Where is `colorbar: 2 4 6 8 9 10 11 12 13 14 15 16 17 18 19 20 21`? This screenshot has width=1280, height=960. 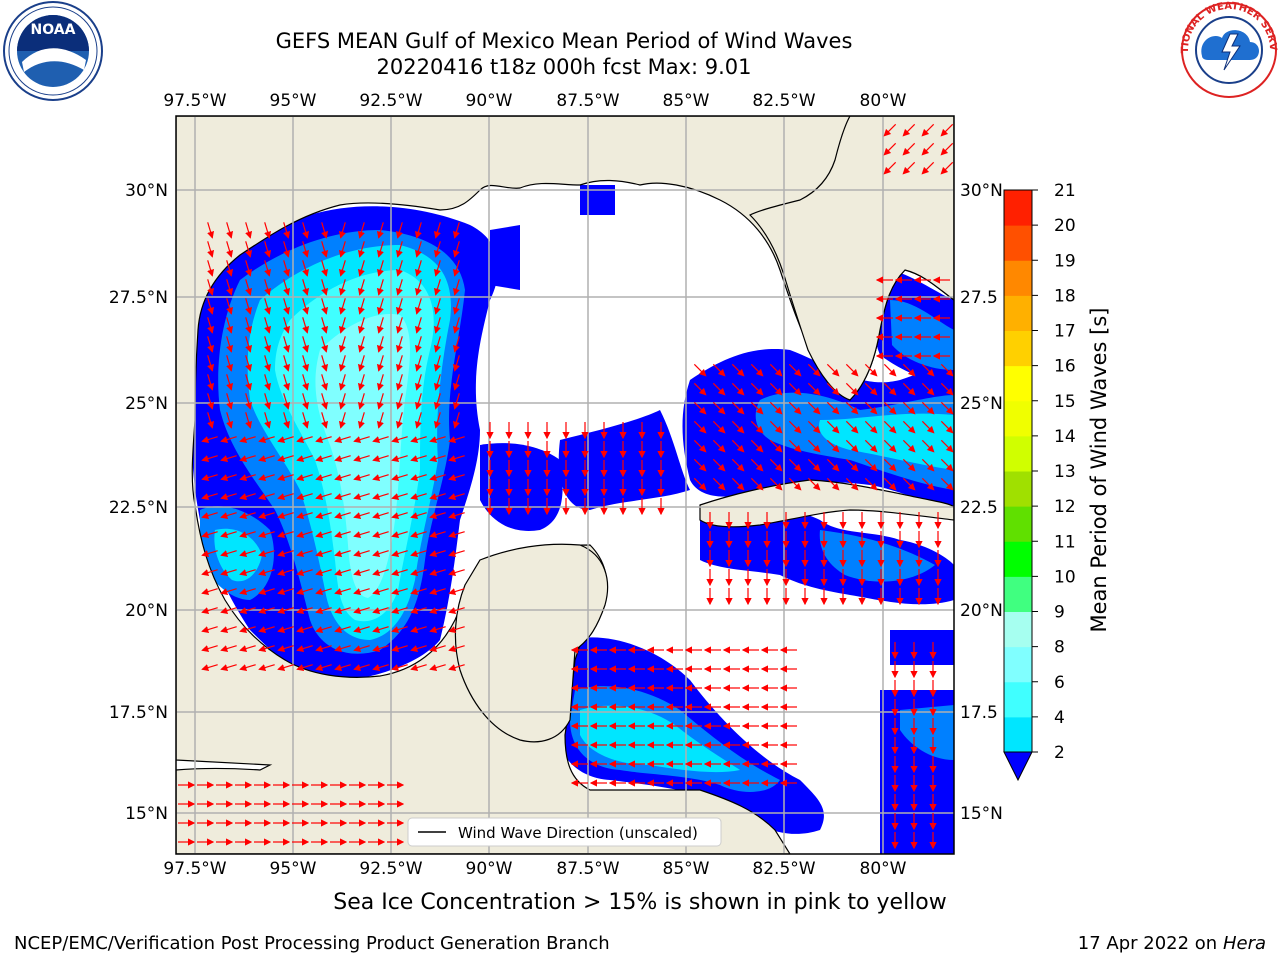
colorbar: 2 4 6 8 9 10 11 12 13 14 15 16 17 18 19 20 21 is located at coordinates (1039, 481).